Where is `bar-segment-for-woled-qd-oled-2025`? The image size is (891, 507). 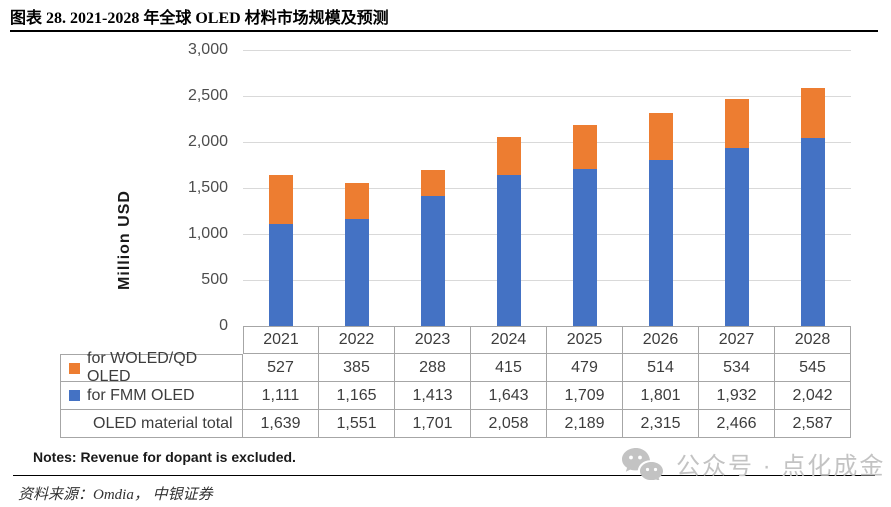 bar-segment-for-woled-qd-oled-2025 is located at coordinates (585, 146).